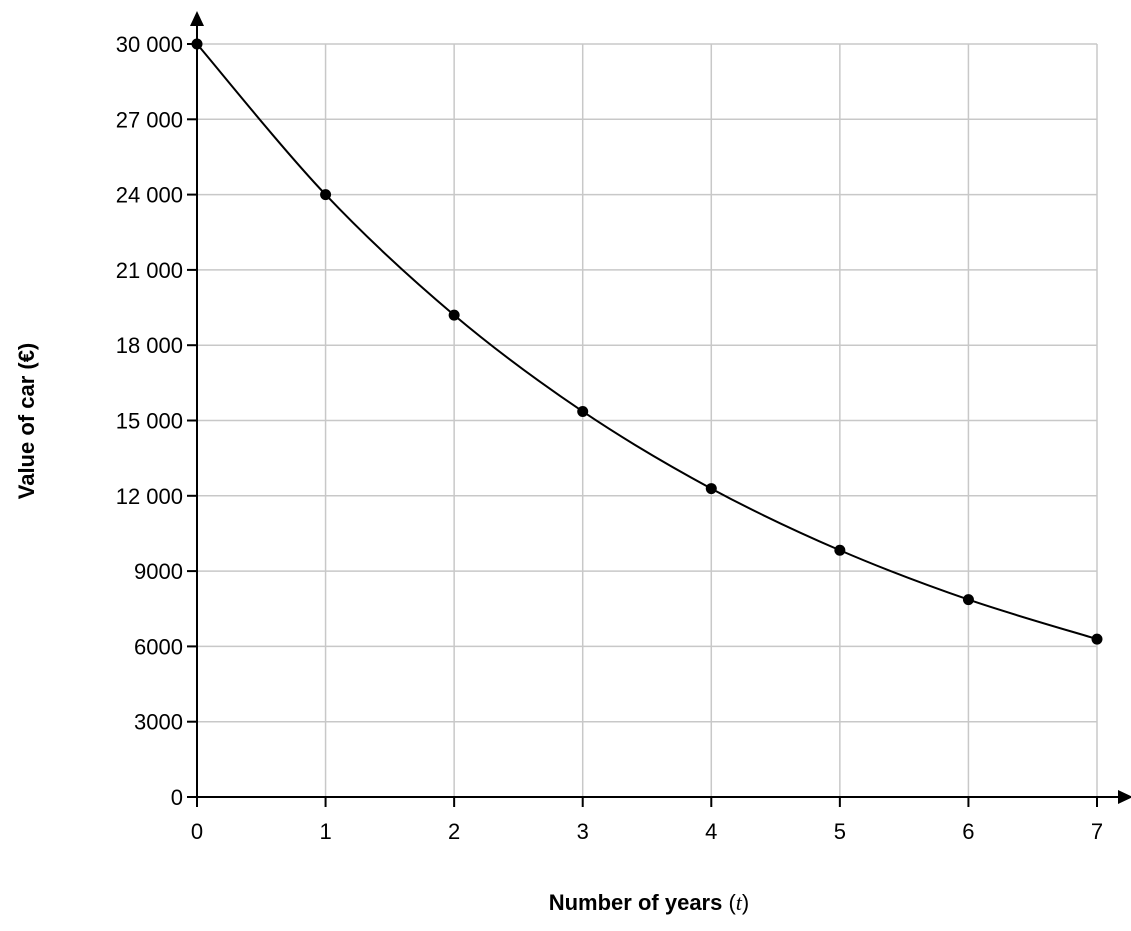 This screenshot has width=1131, height=931. I want to click on x-tick-label: 2, so click(454, 831).